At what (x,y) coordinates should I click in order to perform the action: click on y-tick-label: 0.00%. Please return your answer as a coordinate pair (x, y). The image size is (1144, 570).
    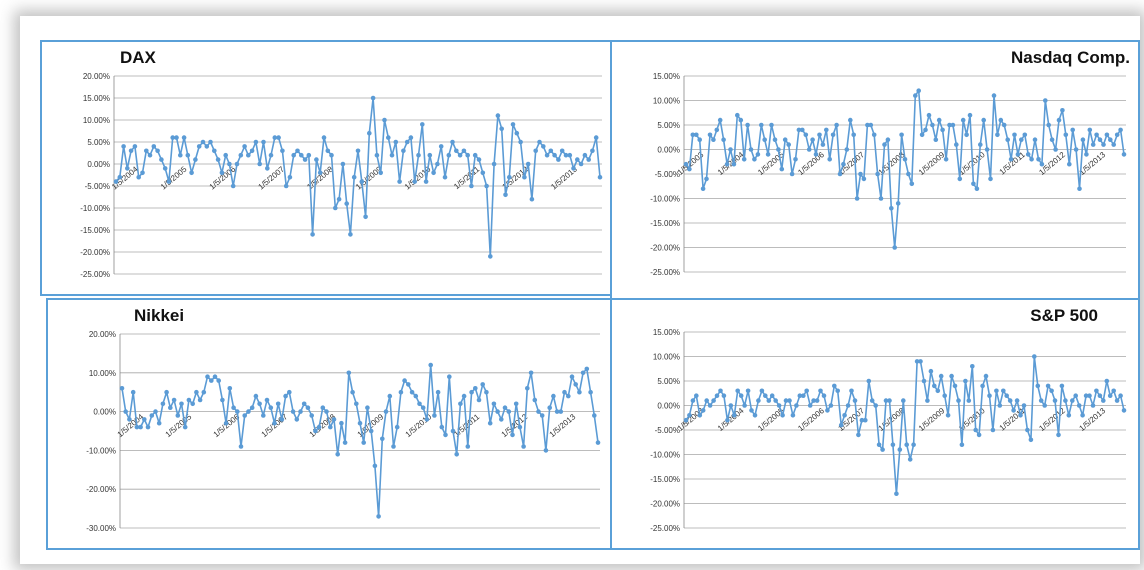
    Looking at the image, I should click on (104, 412).